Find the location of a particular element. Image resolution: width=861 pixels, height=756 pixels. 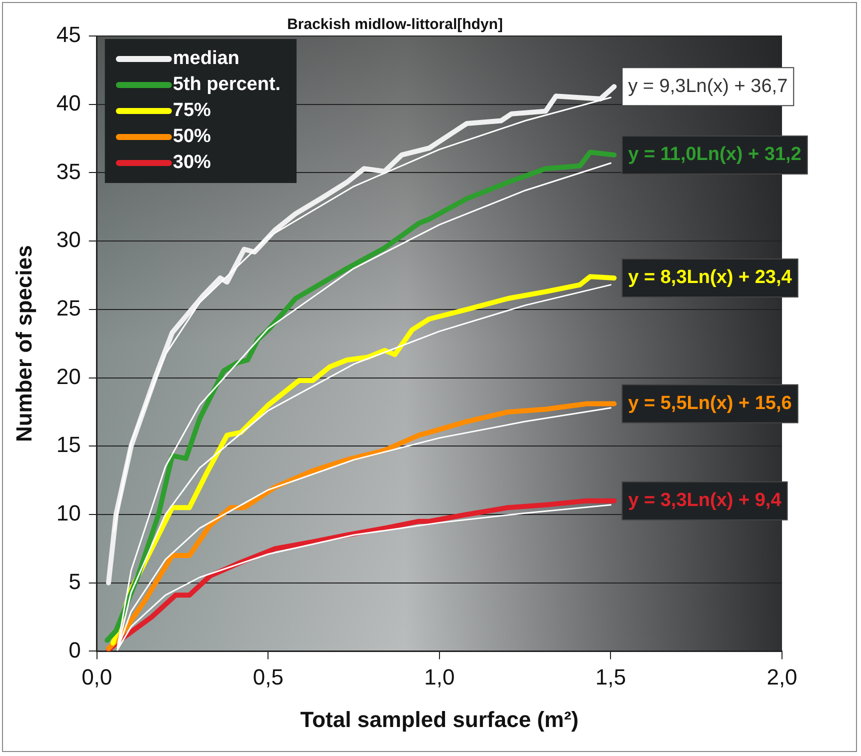

legend-label: median is located at coordinates (206, 59).